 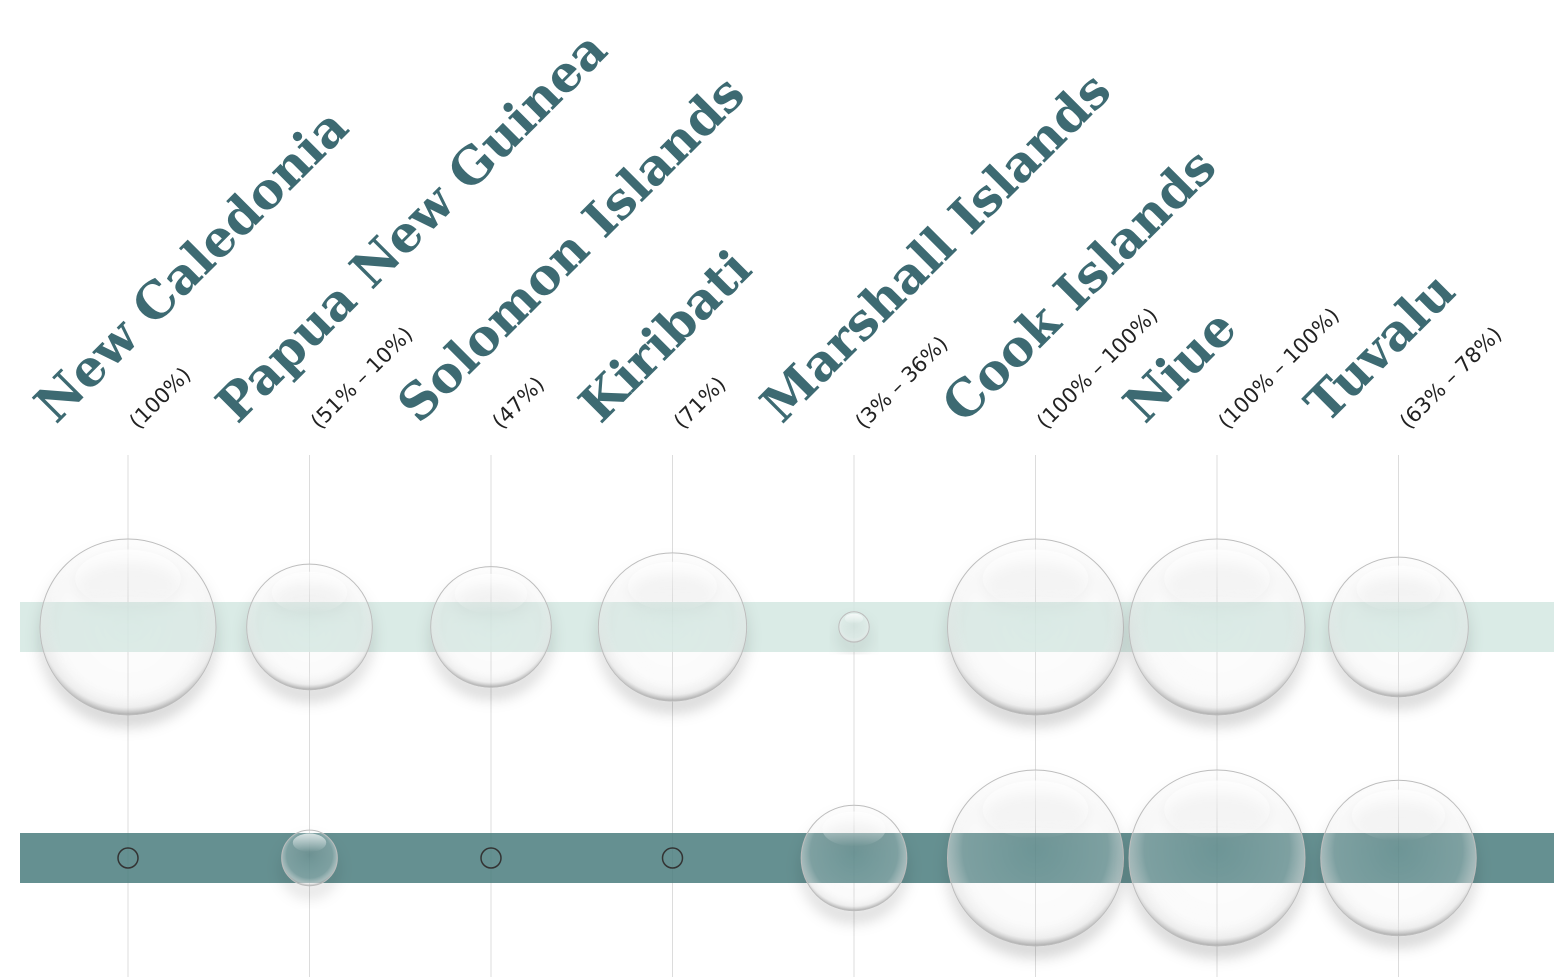 I want to click on value-label: (100%), so click(x=160, y=398).